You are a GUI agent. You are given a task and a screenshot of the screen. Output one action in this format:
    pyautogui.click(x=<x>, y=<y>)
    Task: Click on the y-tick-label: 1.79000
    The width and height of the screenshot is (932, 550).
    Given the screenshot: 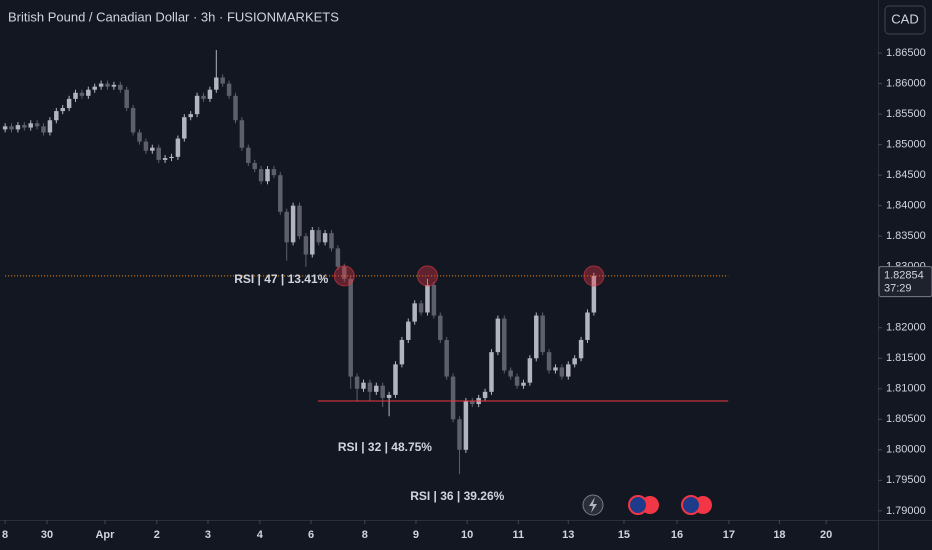 What is the action you would take?
    pyautogui.click(x=906, y=511)
    